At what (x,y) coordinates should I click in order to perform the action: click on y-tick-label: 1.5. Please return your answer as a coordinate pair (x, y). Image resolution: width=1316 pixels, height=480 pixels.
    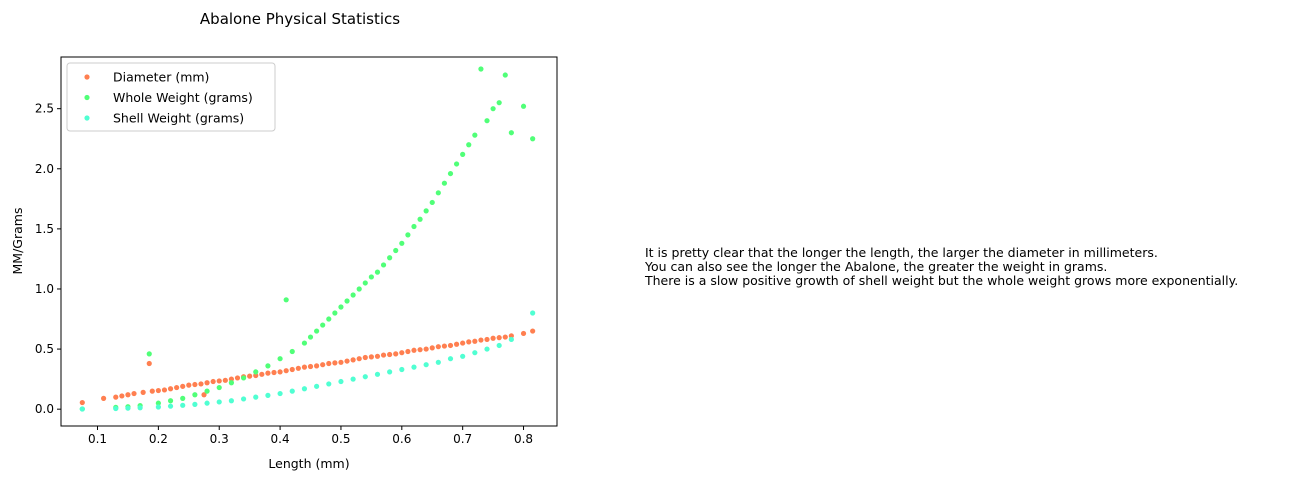
    Looking at the image, I should click on (44, 229).